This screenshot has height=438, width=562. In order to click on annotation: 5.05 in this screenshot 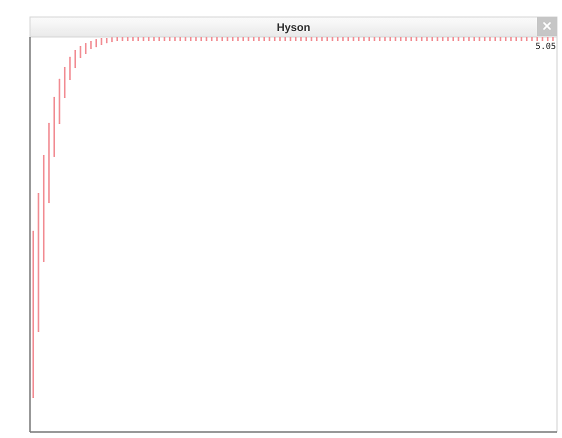, I will do `click(546, 47)`.